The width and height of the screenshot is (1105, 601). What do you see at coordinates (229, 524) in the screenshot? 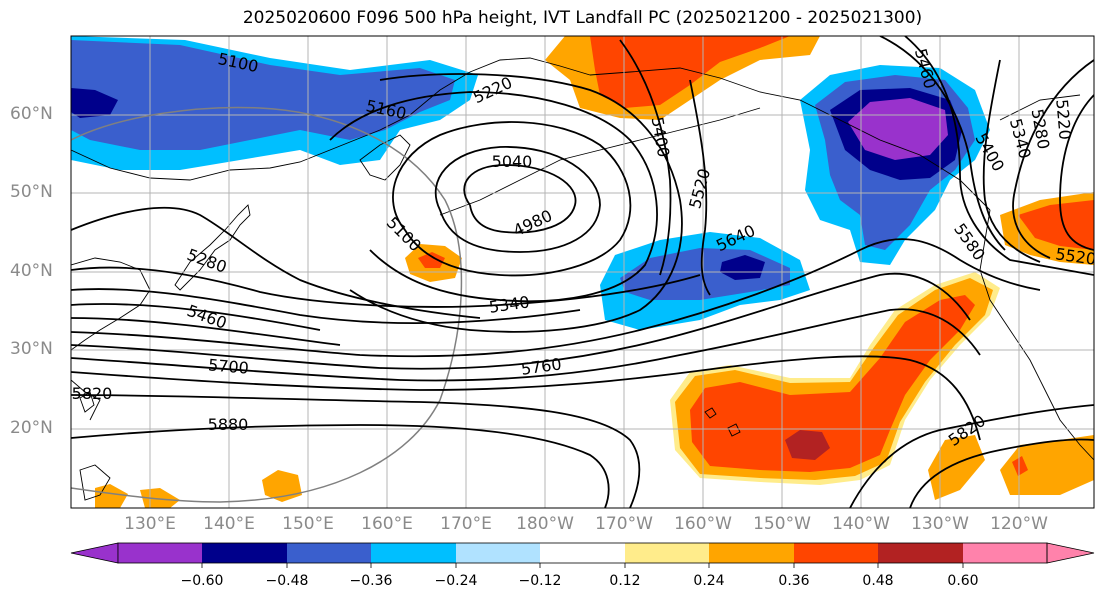
I see `lon-tick-label: 140°E` at bounding box center [229, 524].